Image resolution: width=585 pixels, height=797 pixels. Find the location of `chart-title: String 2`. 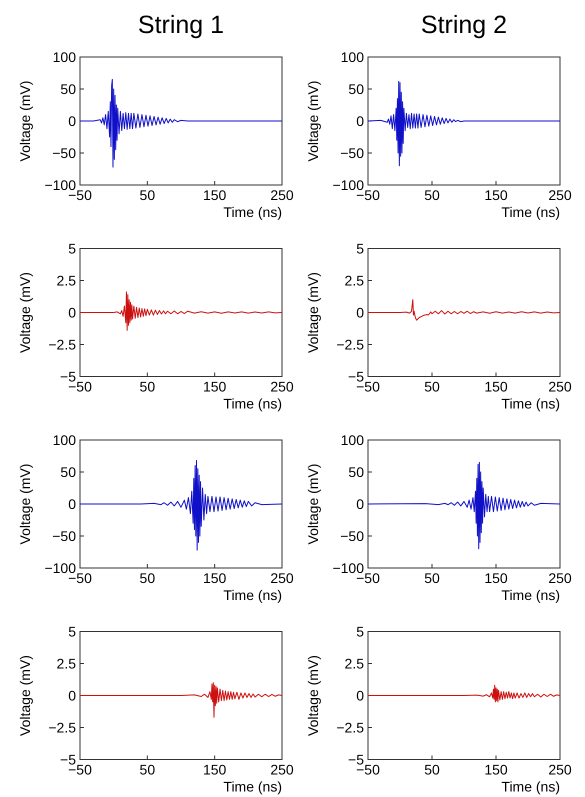

chart-title: String 2 is located at coordinates (464, 25).